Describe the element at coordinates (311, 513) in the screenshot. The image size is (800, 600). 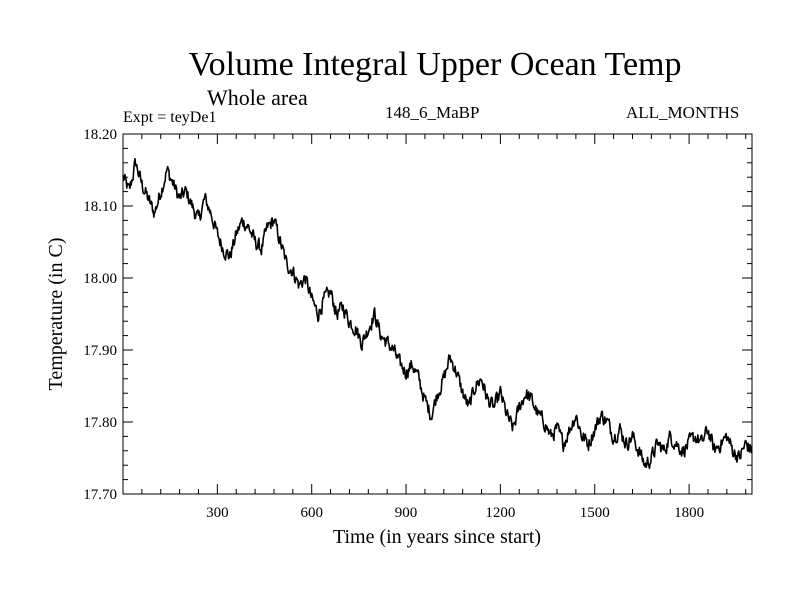
I see `x-tick-label: 600` at that location.